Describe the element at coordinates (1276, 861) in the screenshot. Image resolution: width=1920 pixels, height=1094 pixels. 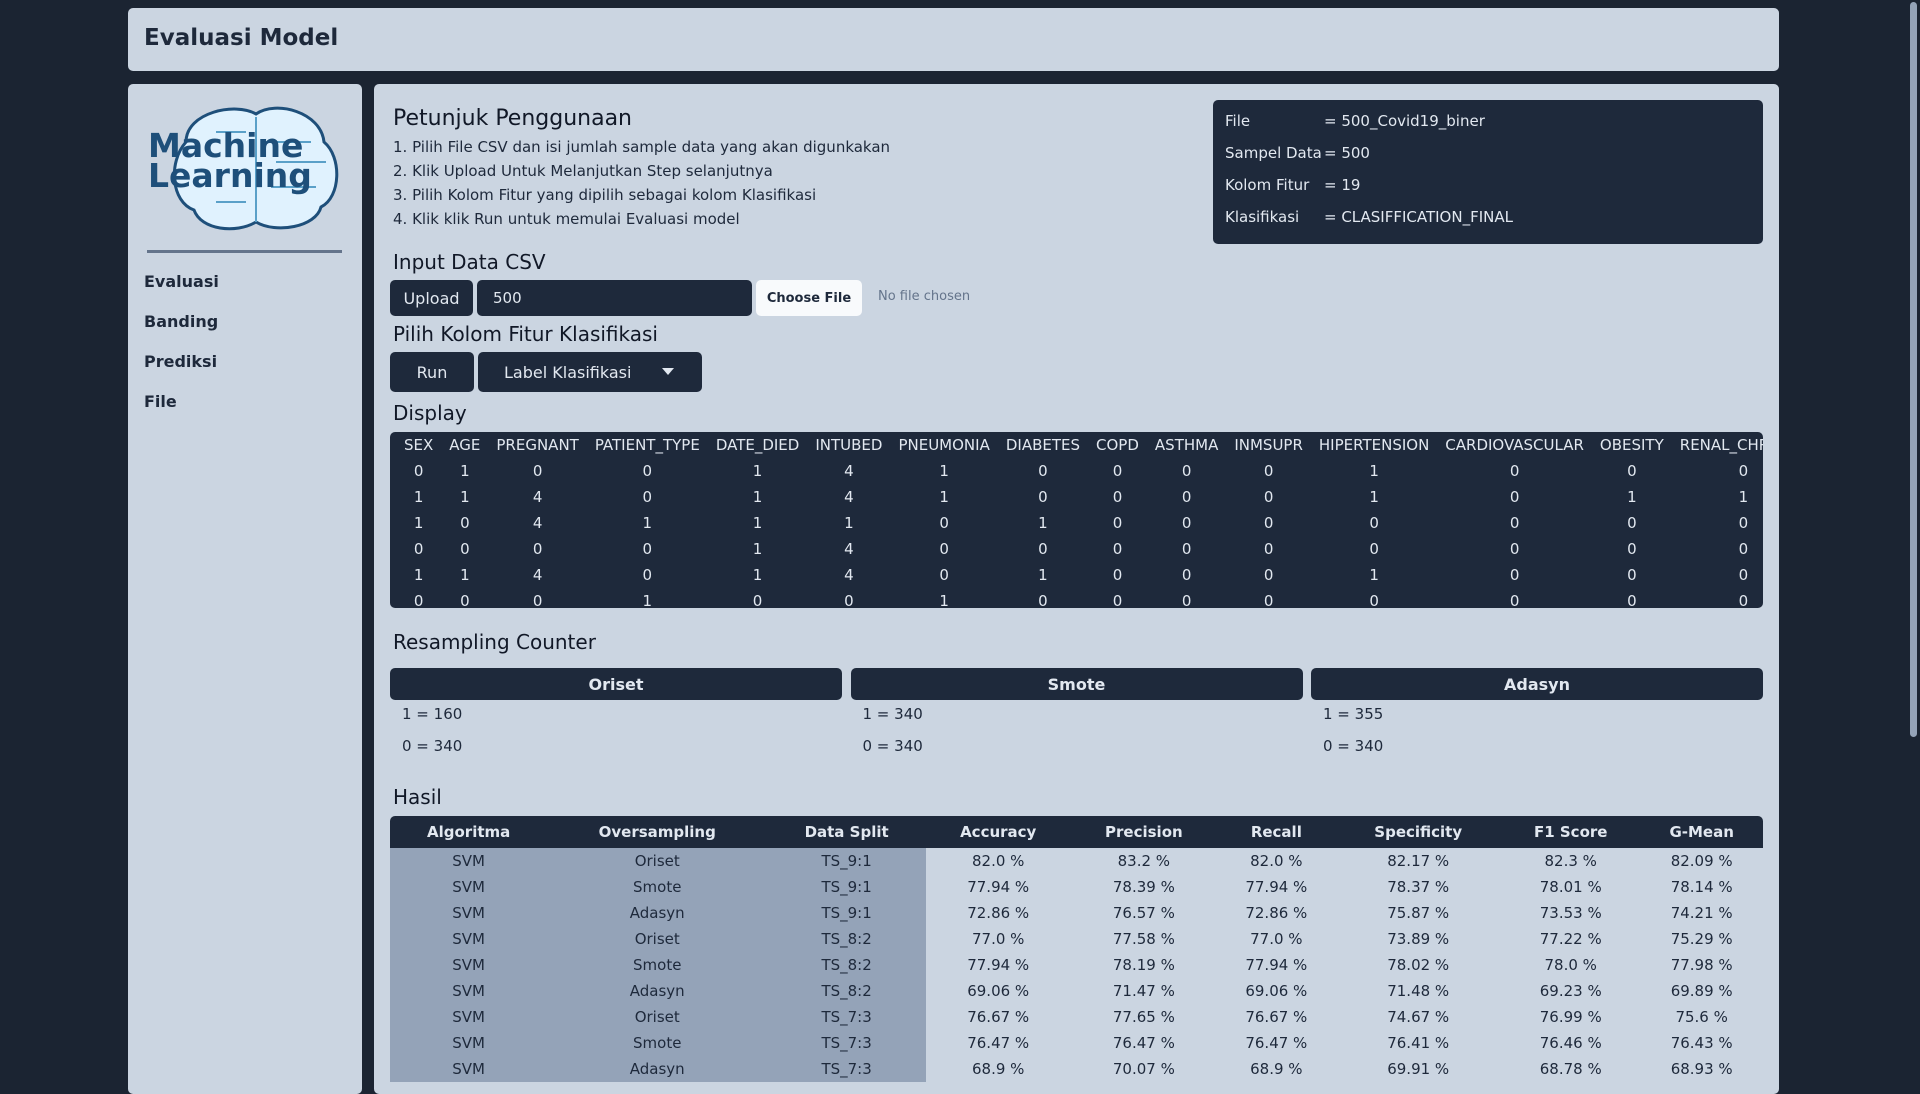
I see `cell: 82.0 %` at that location.